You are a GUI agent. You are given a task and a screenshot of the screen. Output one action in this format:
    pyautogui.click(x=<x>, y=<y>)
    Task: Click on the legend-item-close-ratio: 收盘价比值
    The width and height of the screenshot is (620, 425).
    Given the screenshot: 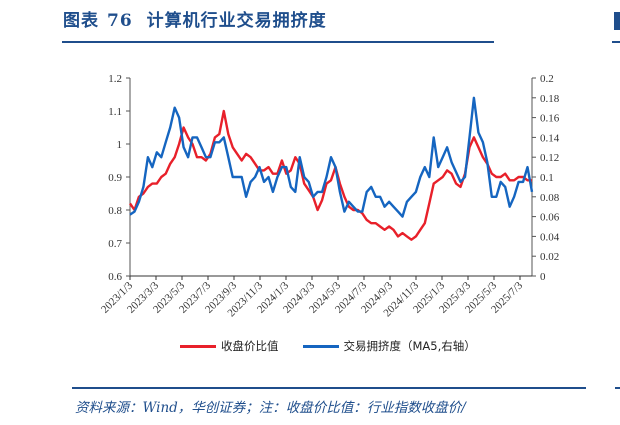 What is the action you would take?
    pyautogui.click(x=229, y=346)
    